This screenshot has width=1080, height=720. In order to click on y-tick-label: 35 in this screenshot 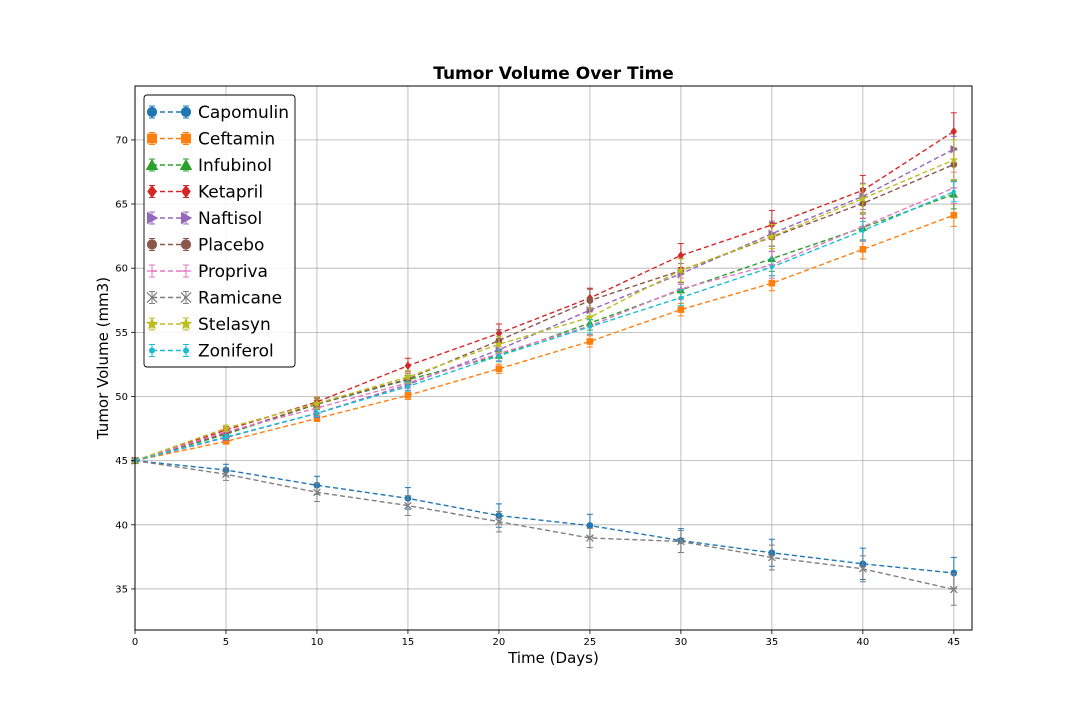, I will do `click(121, 589)`.